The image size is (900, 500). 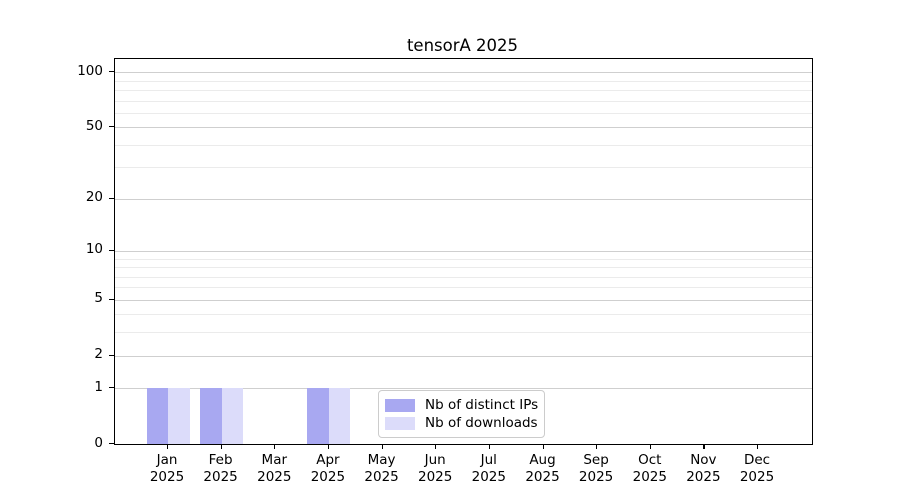 What do you see at coordinates (649, 468) in the screenshot?
I see `x-axis-tick-label: Oct 2025` at bounding box center [649, 468].